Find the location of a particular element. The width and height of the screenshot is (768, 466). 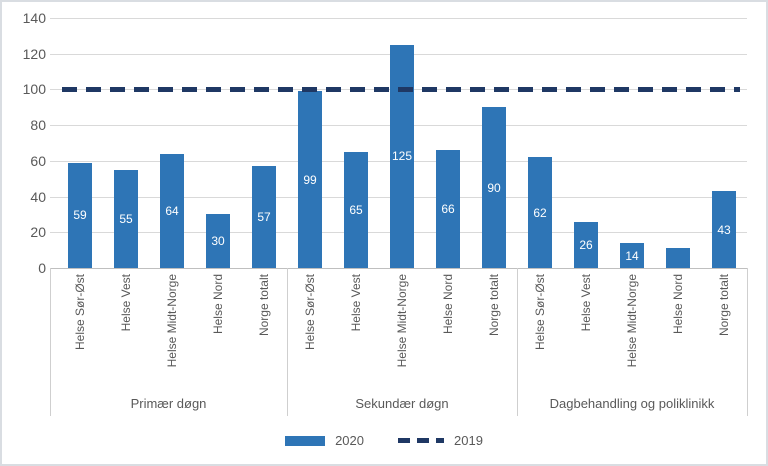

bar-value-label: 57 is located at coordinates (264, 217).